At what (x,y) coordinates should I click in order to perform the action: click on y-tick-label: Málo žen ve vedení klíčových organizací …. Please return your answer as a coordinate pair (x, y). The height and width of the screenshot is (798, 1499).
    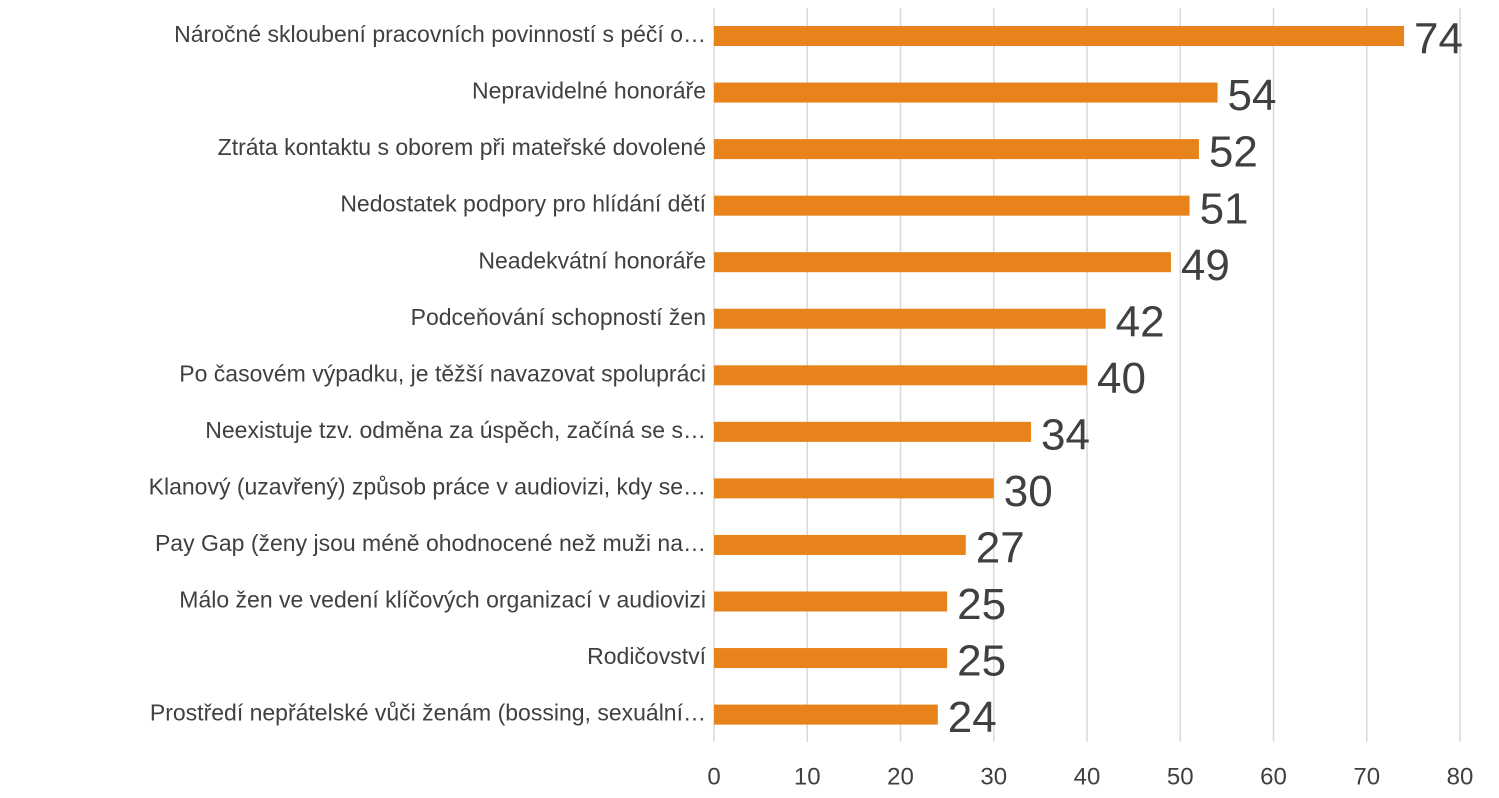
    Looking at the image, I should click on (442, 600).